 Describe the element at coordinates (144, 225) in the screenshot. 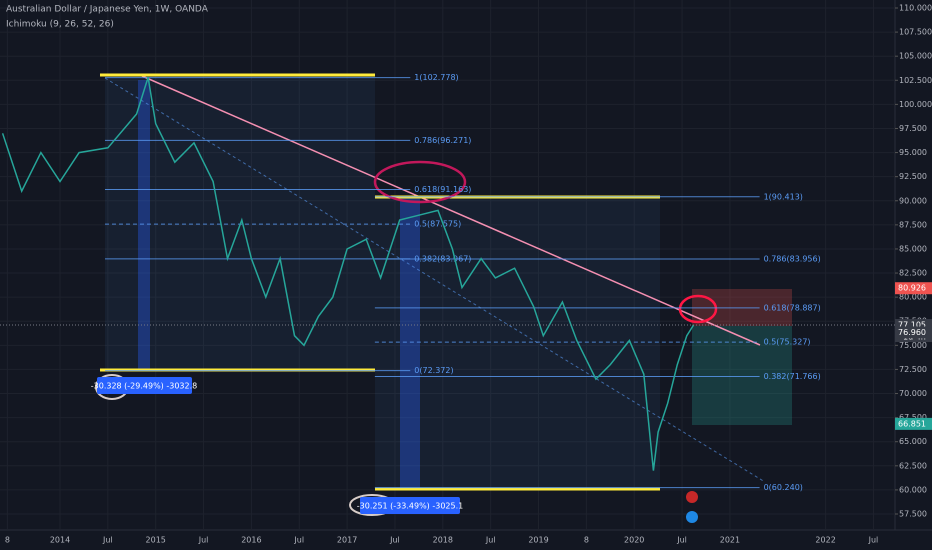

I see `range-highlight` at that location.